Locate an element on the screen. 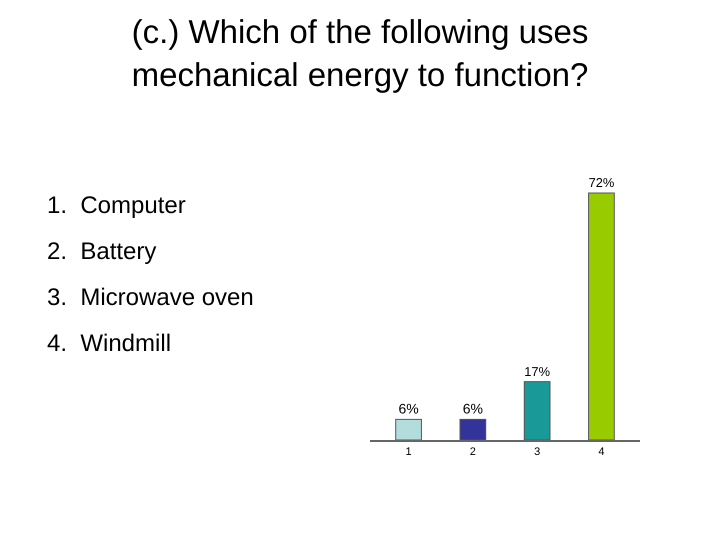  x-tick-label: 4 is located at coordinates (601, 452).